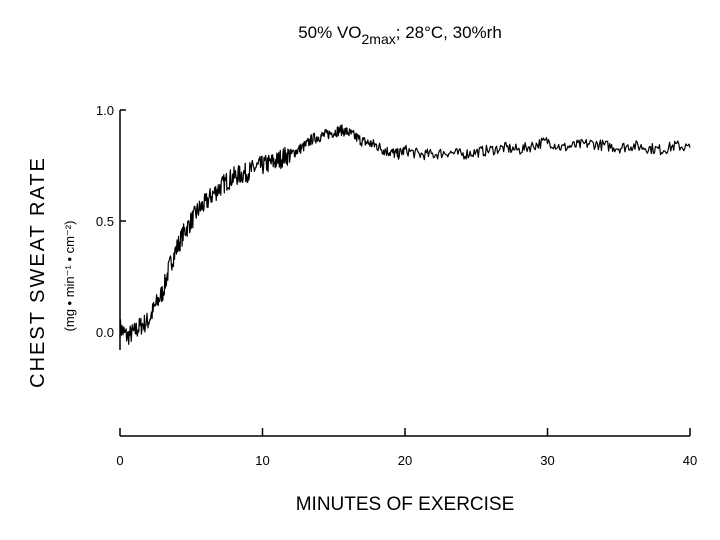 This screenshot has height=540, width=720. I want to click on y-tick-label: 0.5, so click(105, 221).